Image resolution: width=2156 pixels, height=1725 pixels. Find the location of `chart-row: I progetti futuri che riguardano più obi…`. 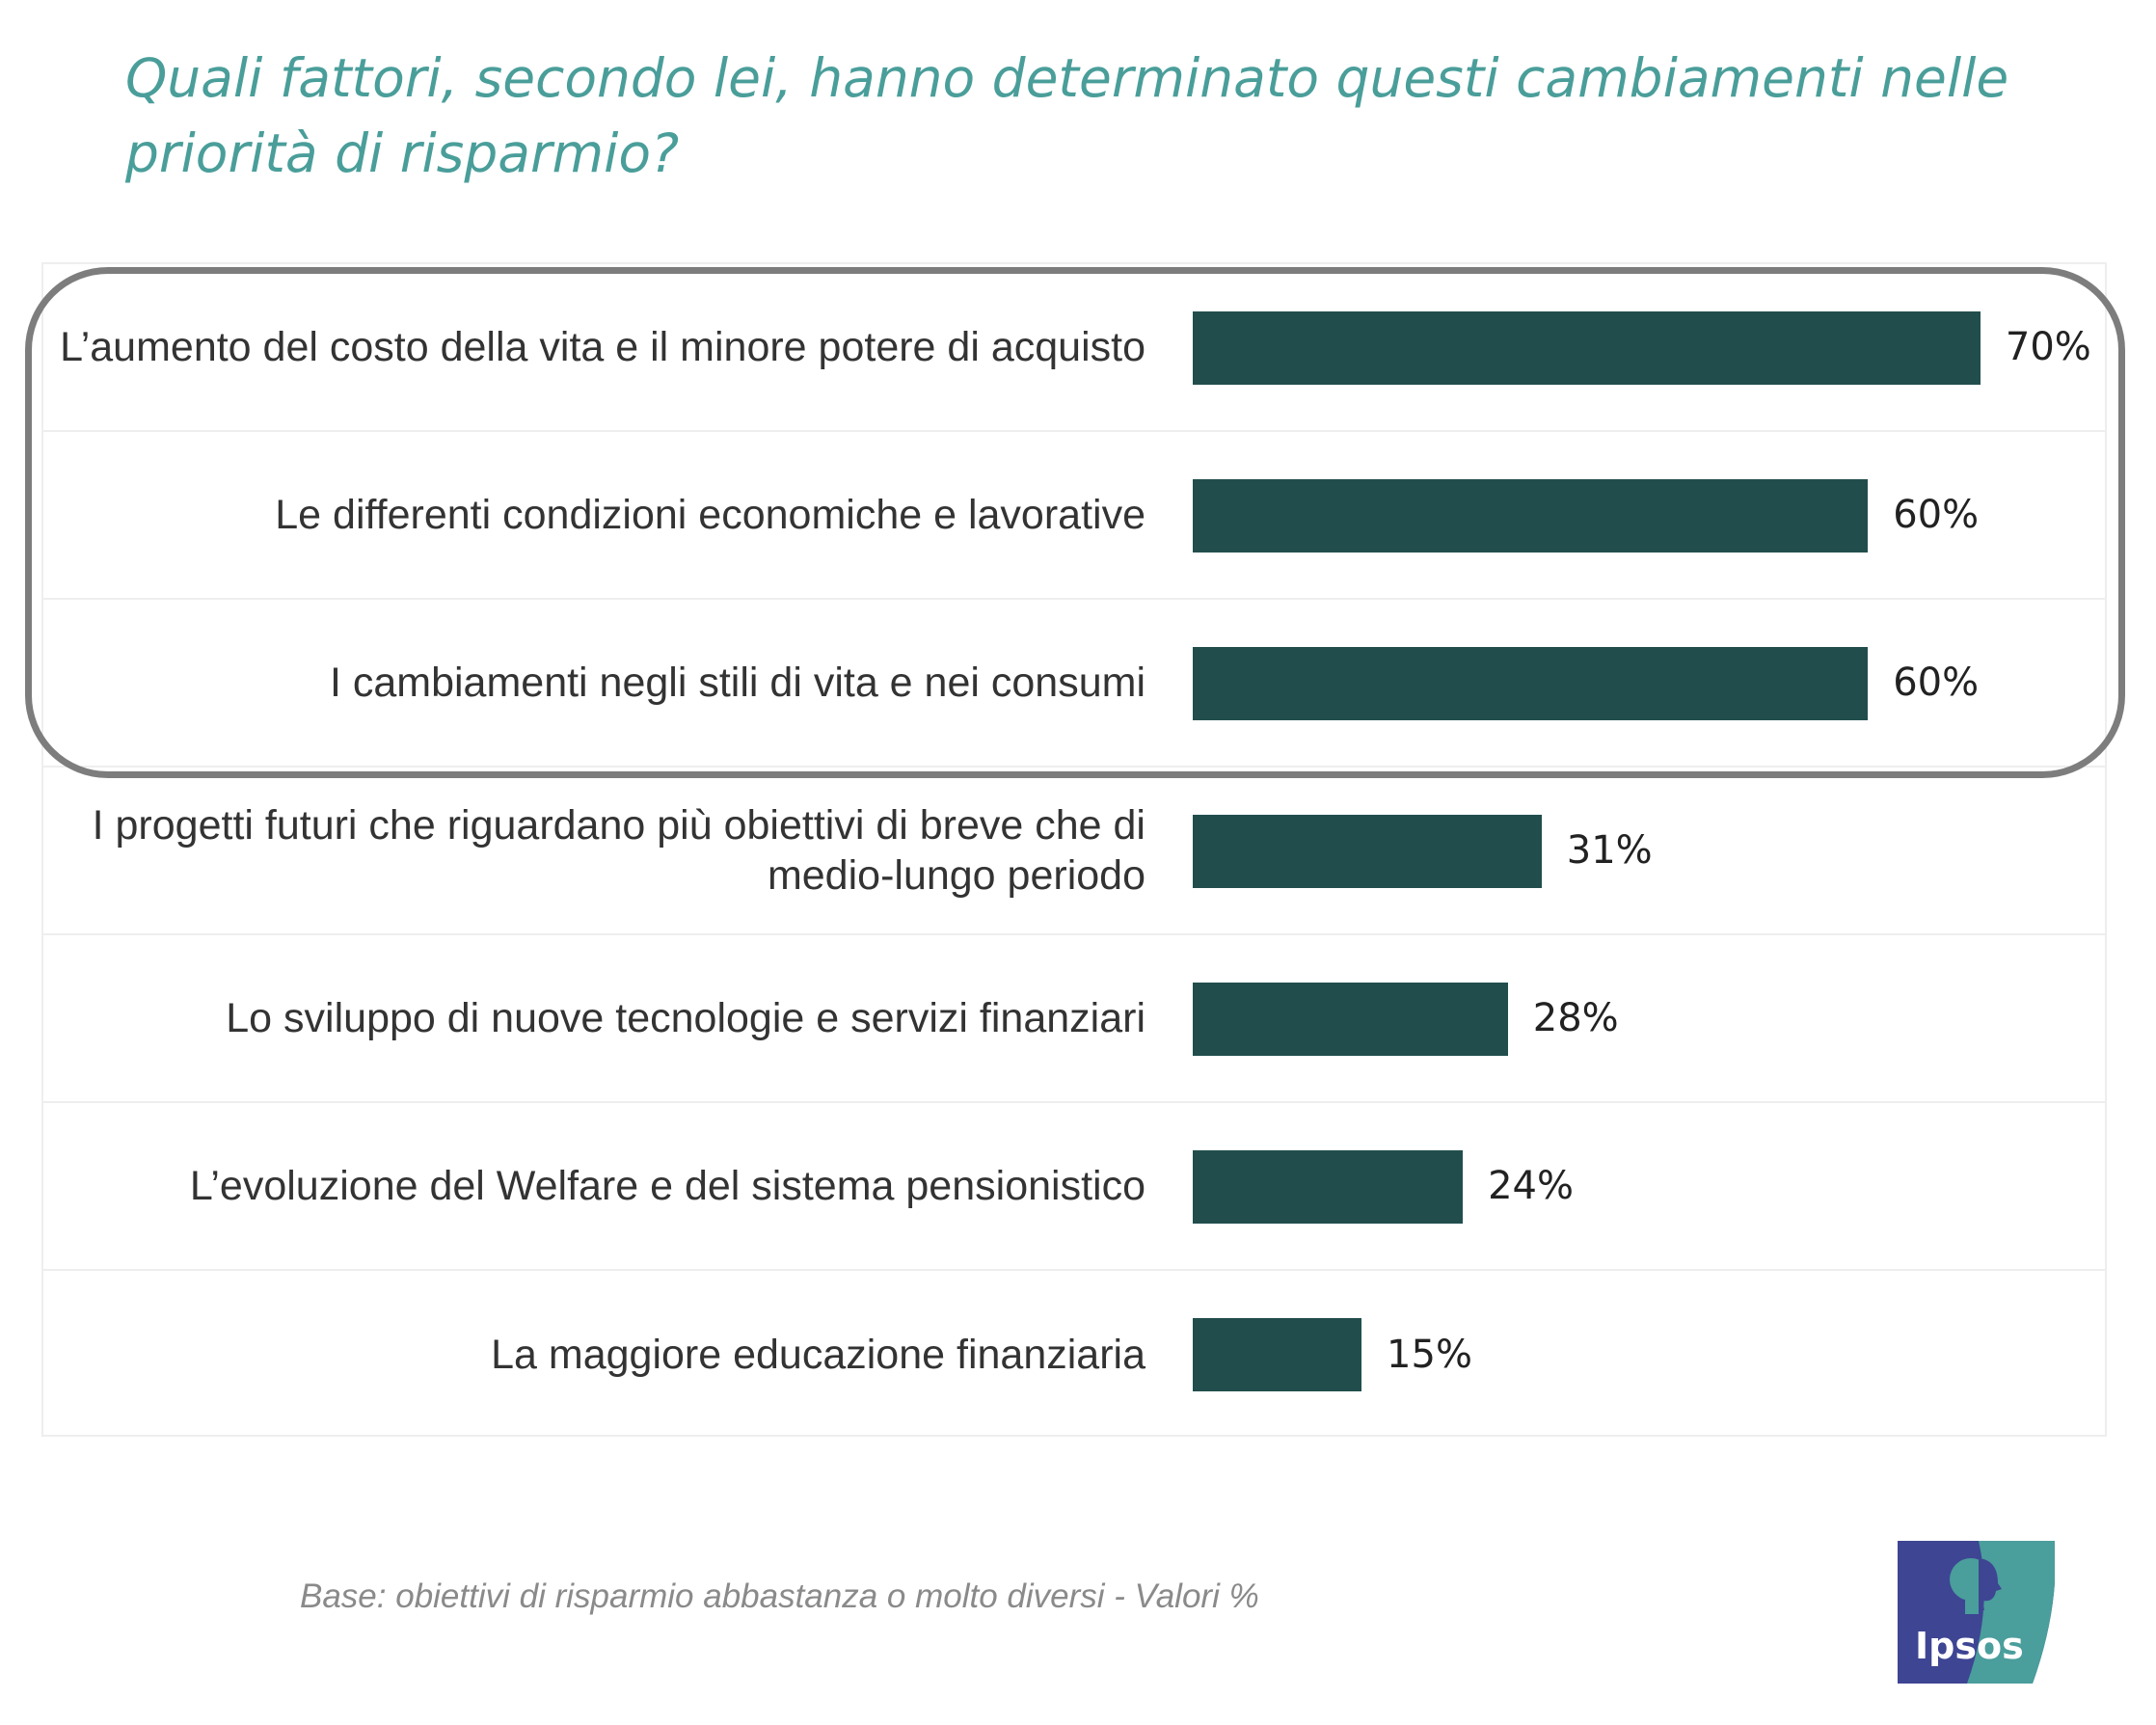

chart-row: I progetti futuri che riguardano più obi… is located at coordinates (1074, 851).